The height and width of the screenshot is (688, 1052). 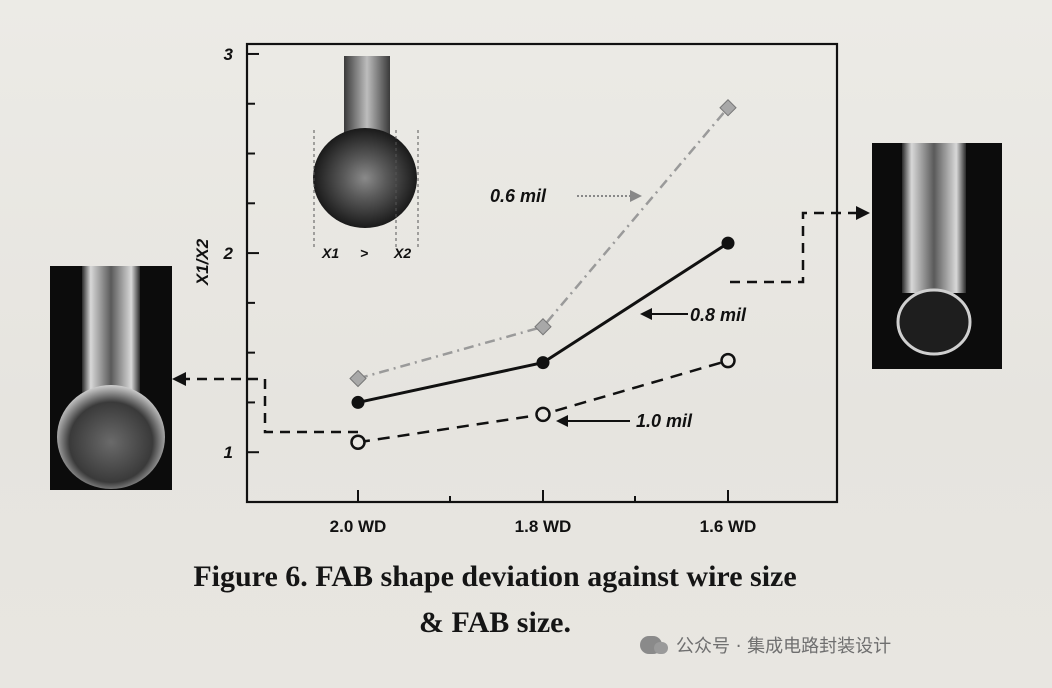 I want to click on series-label-1-0-mil: 1.0 mil, so click(x=664, y=421).